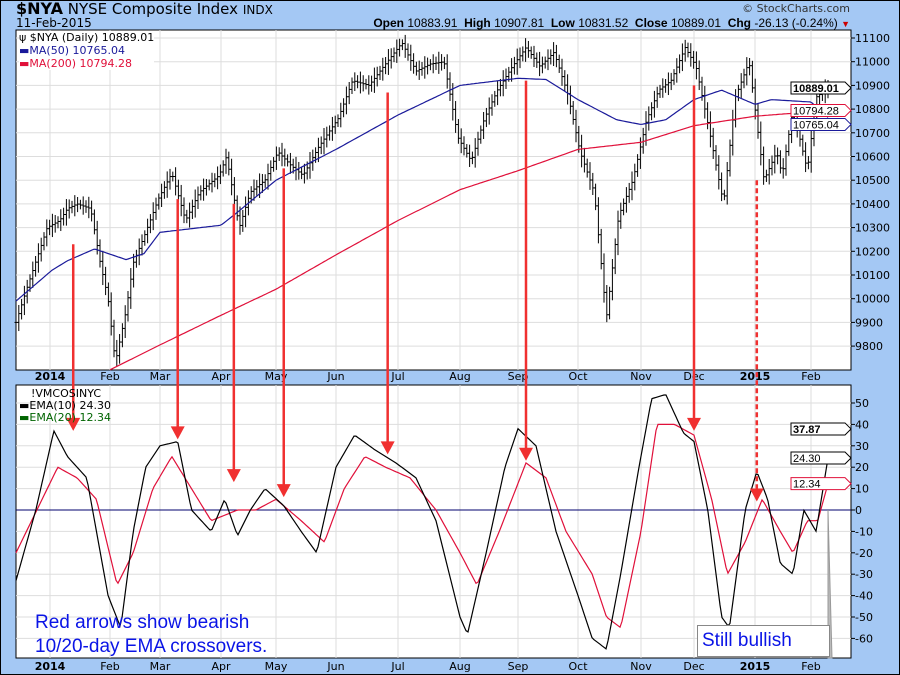 This screenshot has height=675, width=900. Describe the element at coordinates (872, 251) in the screenshot. I see `y-tick-label: 10200` at that location.